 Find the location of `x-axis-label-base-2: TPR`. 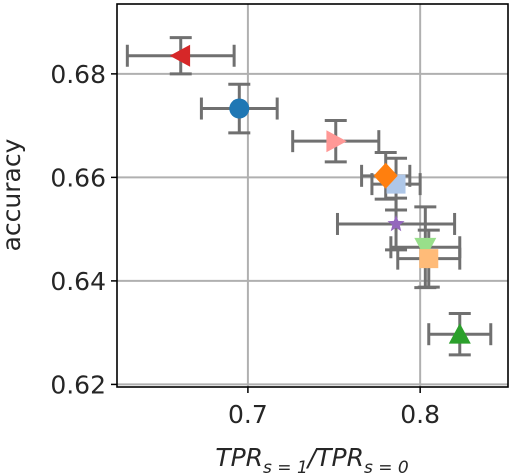

x-axis-label-base-2: TPR is located at coordinates (340, 457).